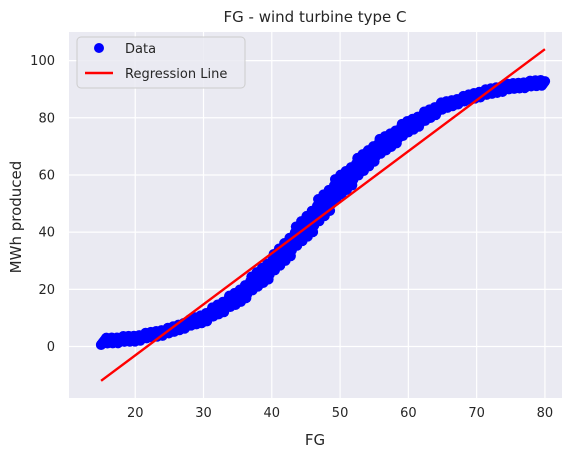  I want to click on x-tick-label: 50, so click(340, 413).